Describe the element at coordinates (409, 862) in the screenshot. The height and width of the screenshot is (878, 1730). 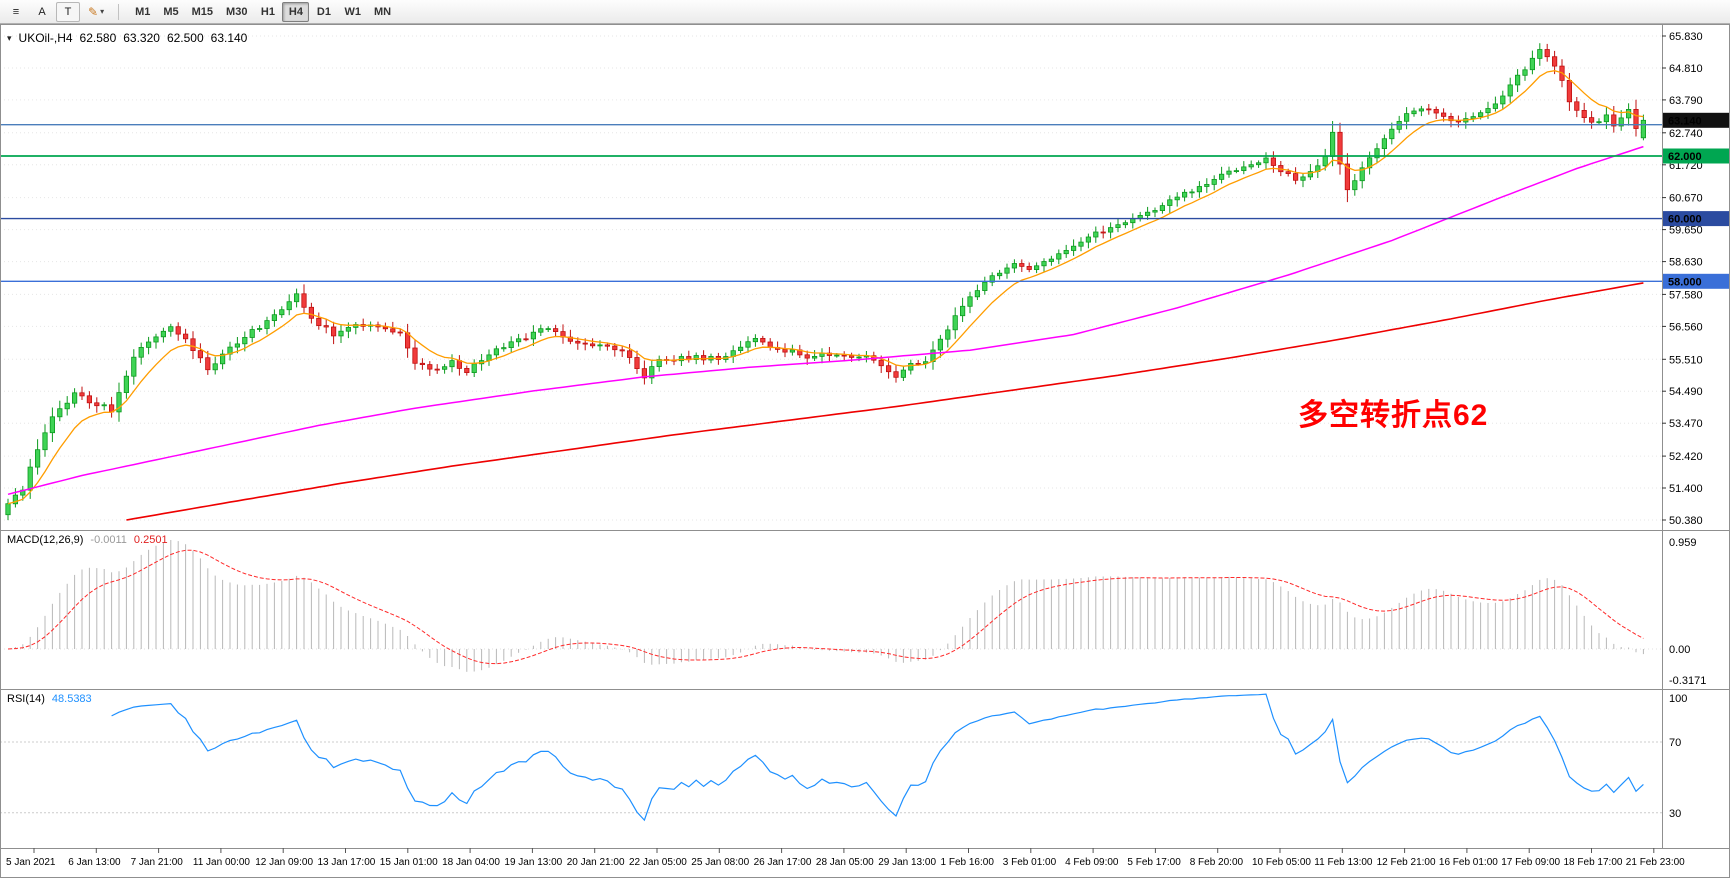
I see `time-axis-label: 15 Jan 01:00` at that location.